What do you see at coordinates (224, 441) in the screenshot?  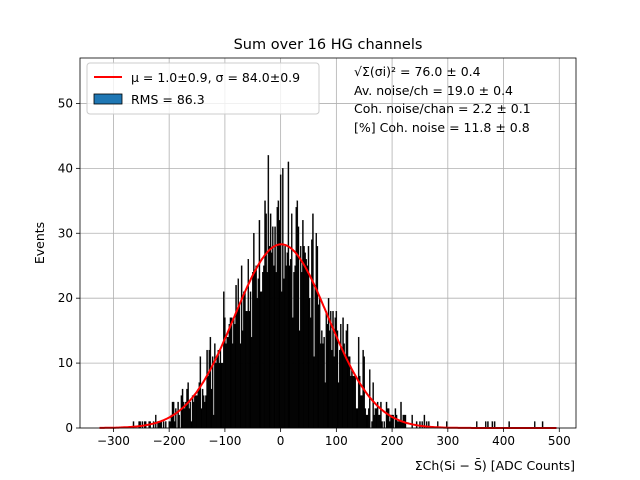 I see `x-tick-label: −100` at bounding box center [224, 441].